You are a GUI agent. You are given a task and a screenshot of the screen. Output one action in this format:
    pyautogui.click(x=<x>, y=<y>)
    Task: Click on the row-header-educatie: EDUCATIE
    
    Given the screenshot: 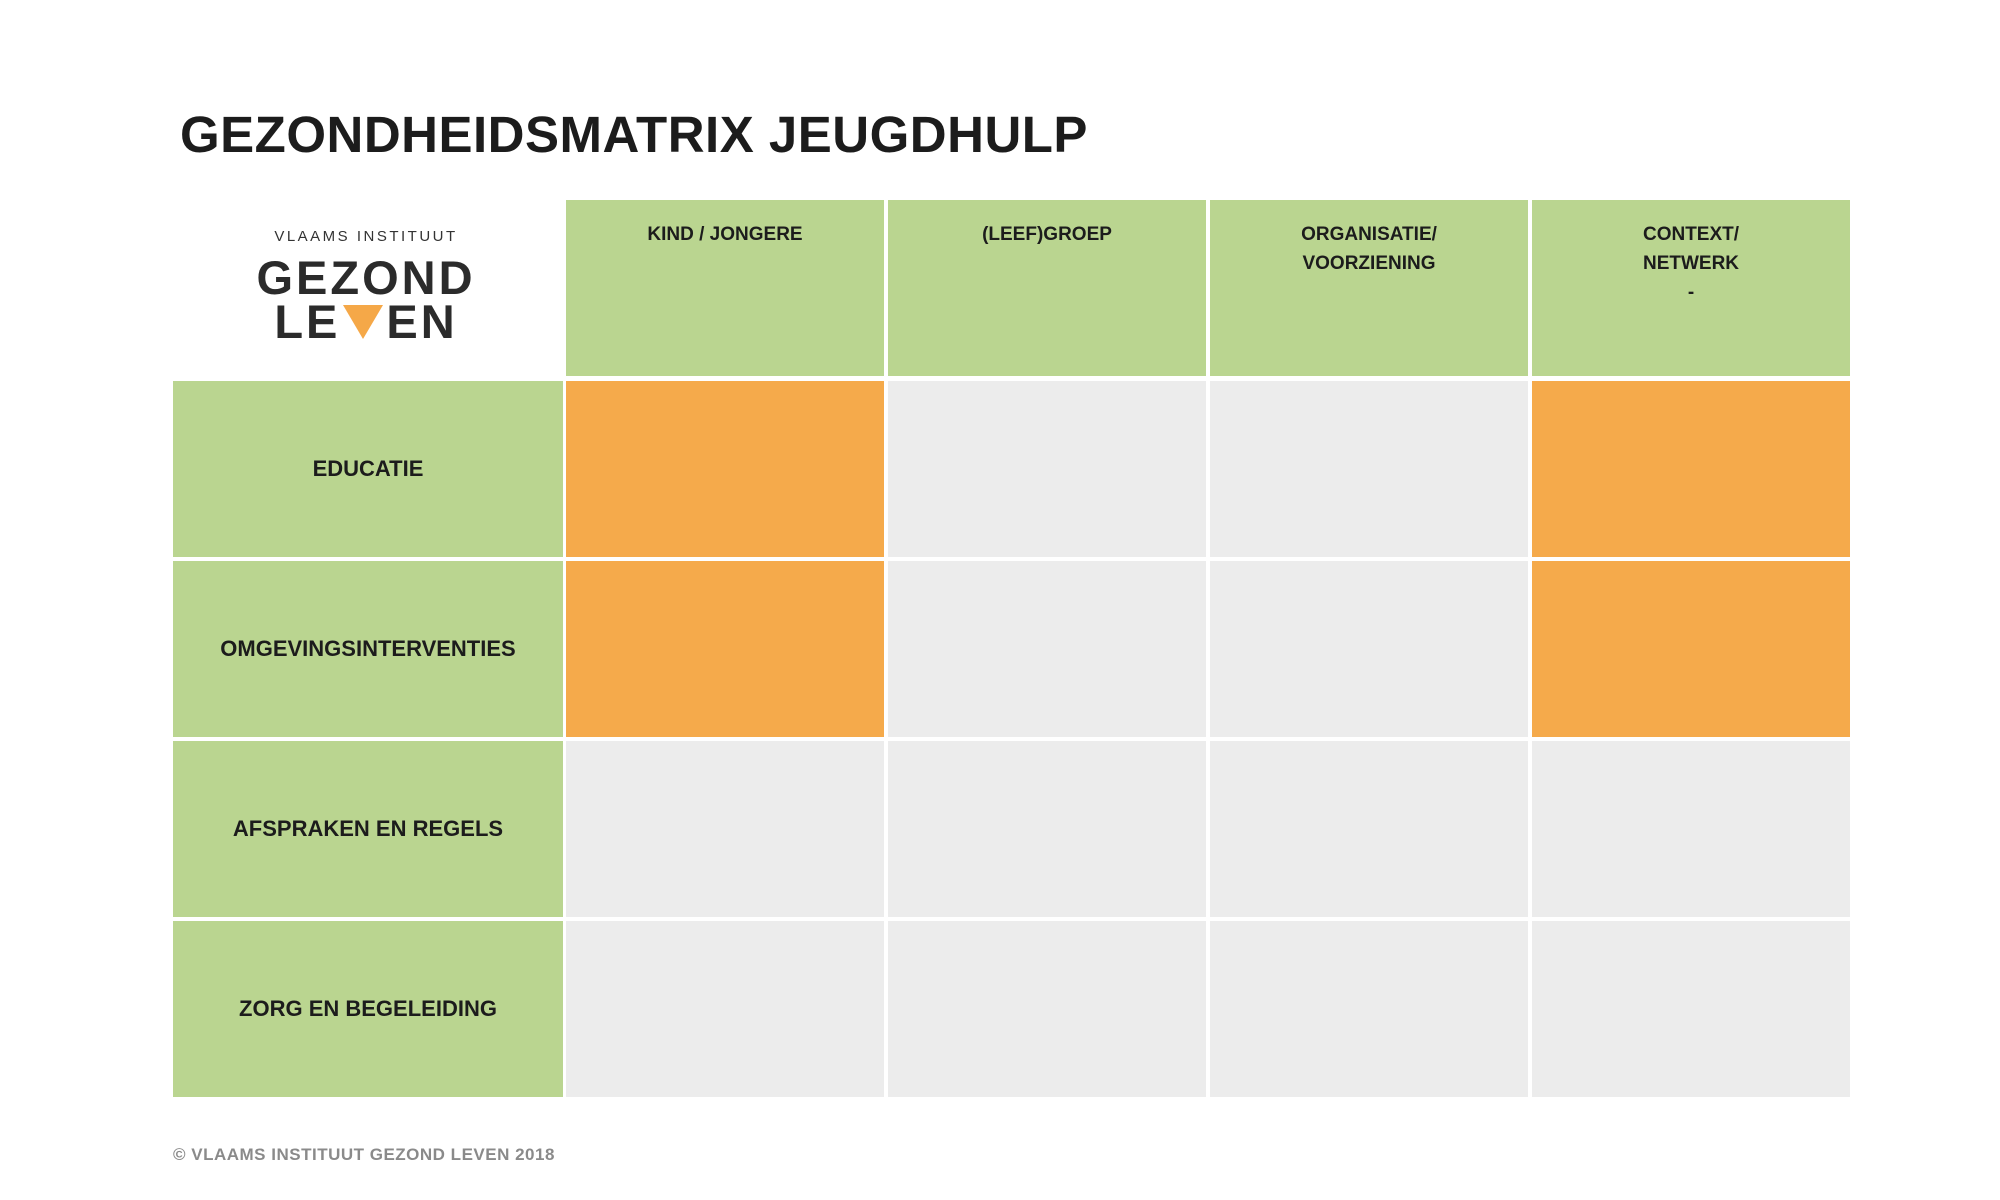 What is the action you would take?
    pyautogui.click(x=368, y=469)
    